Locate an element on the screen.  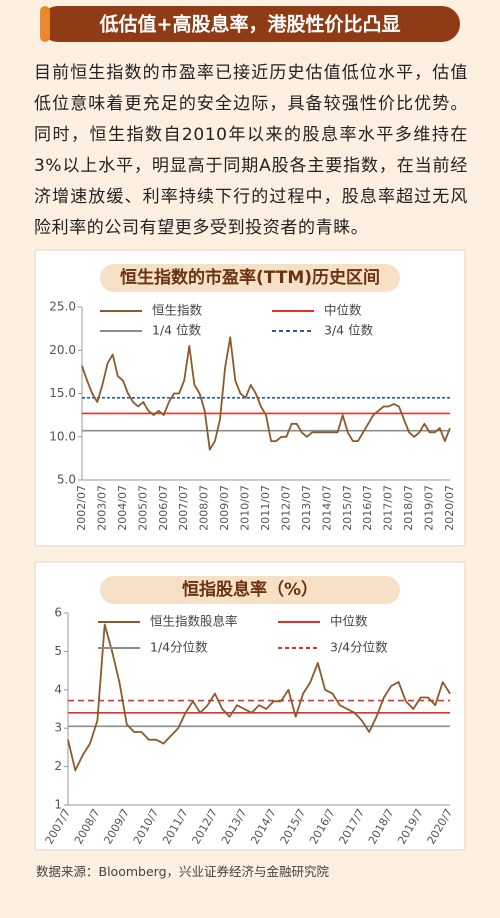
source-note: 数据来源：Bloomberg，兴业证券经济与金融研究院 is located at coordinates (183, 871).